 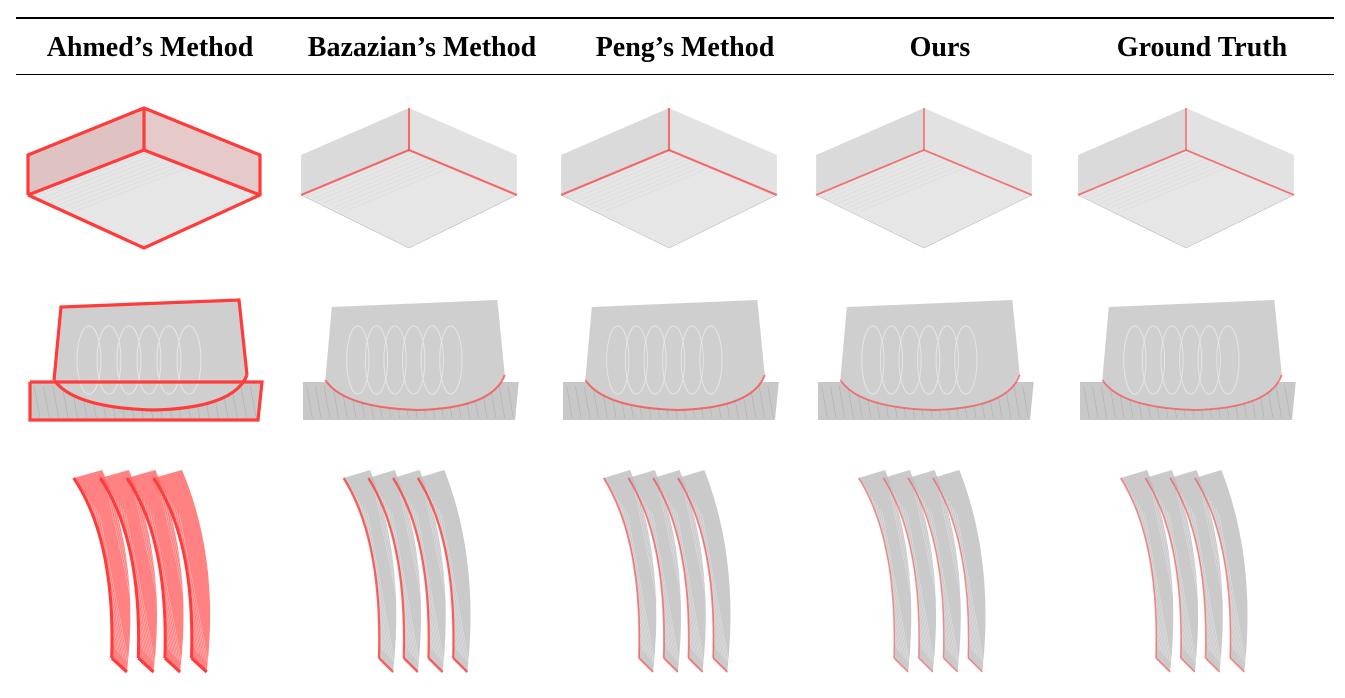 I want to click on cylinder-body, so click(x=415, y=355).